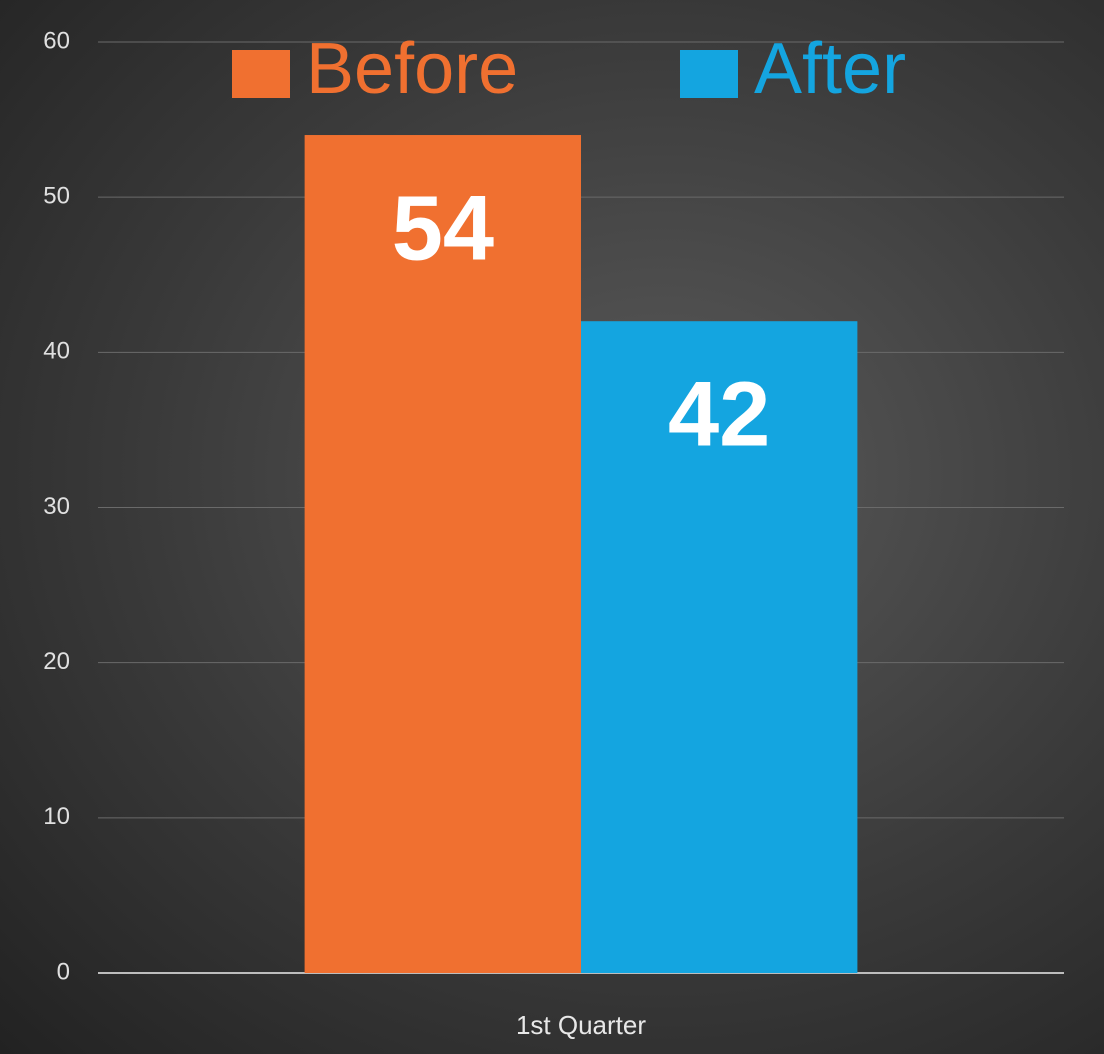  I want to click on y-tick-label: 30, so click(56, 506).